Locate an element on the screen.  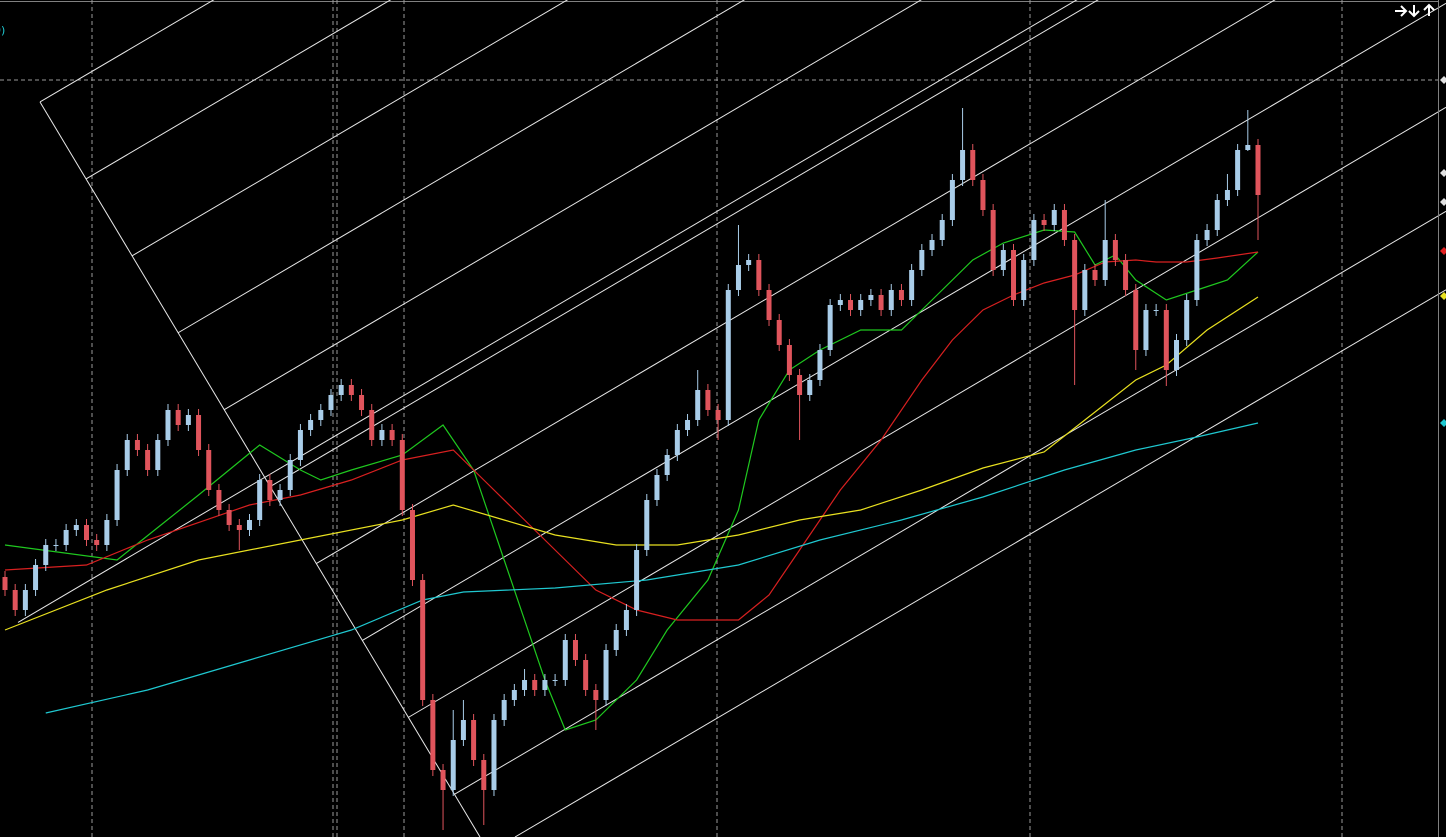
toolbar-arrows is located at coordinates (1415, 10).